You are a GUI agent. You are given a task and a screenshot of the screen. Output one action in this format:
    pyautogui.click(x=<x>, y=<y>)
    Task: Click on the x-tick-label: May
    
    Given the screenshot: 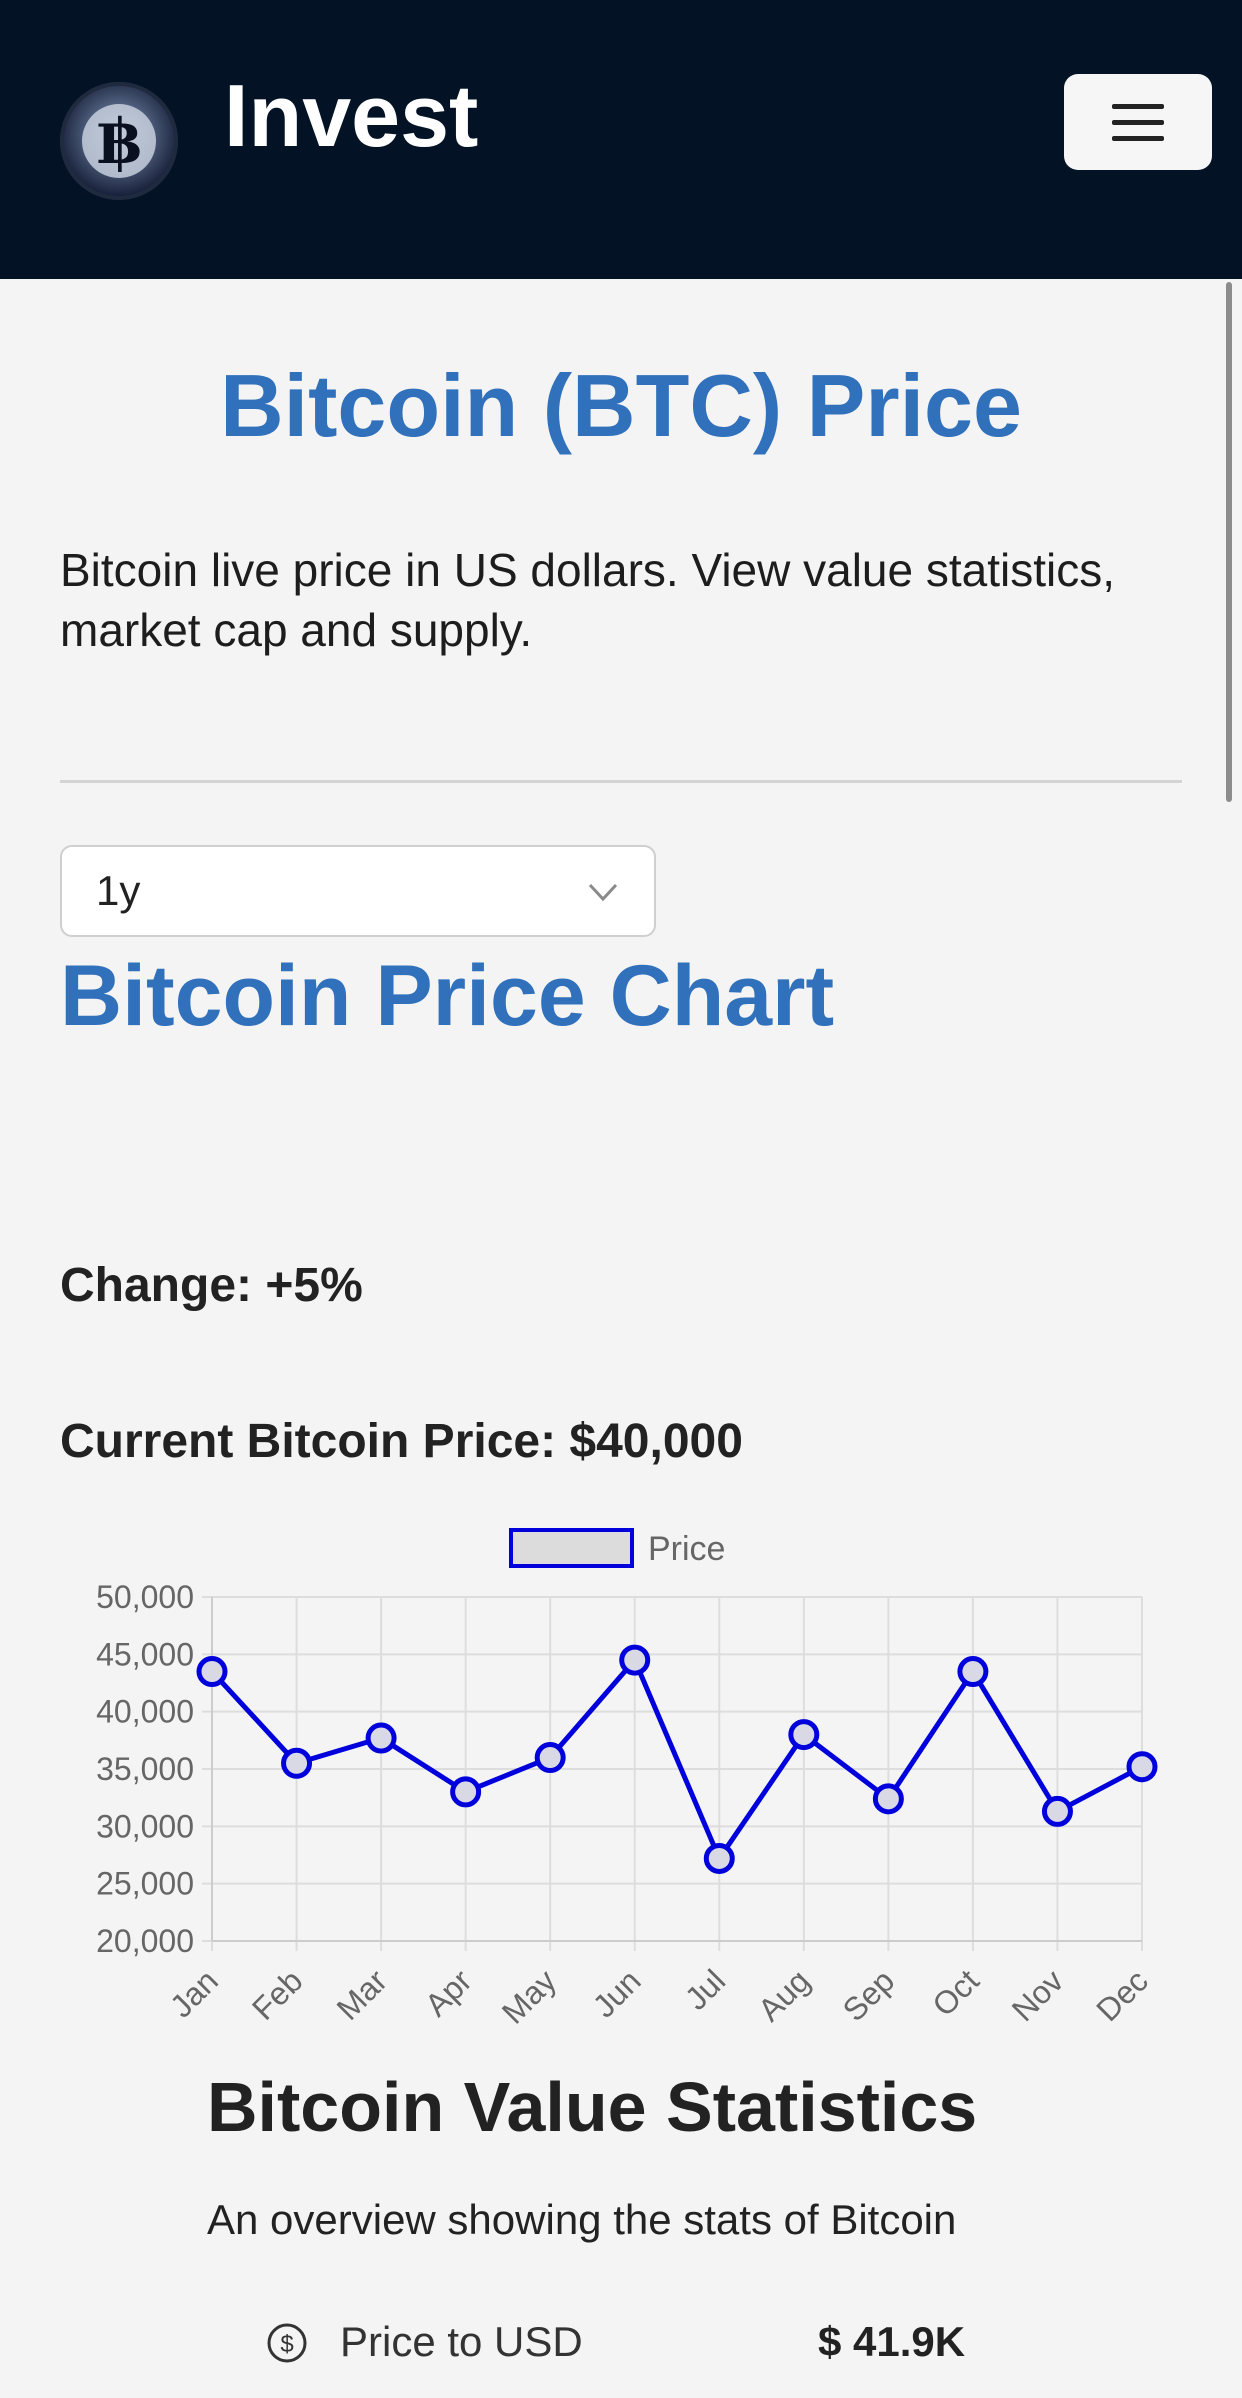 What is the action you would take?
    pyautogui.click(x=529, y=1996)
    